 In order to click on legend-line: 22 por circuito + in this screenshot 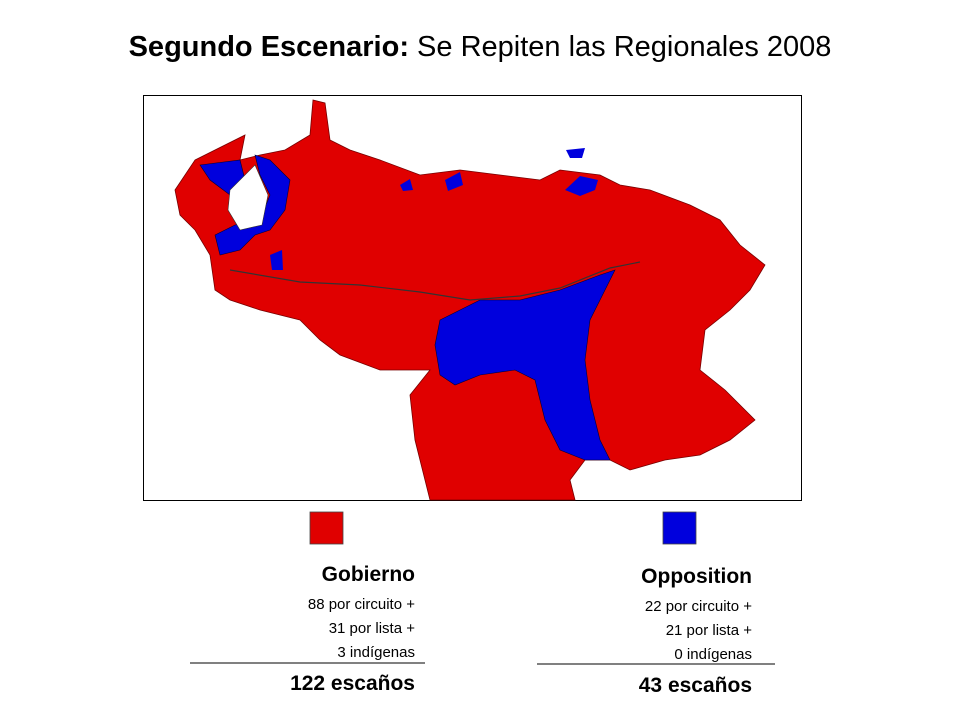, I will do `click(698, 606)`.